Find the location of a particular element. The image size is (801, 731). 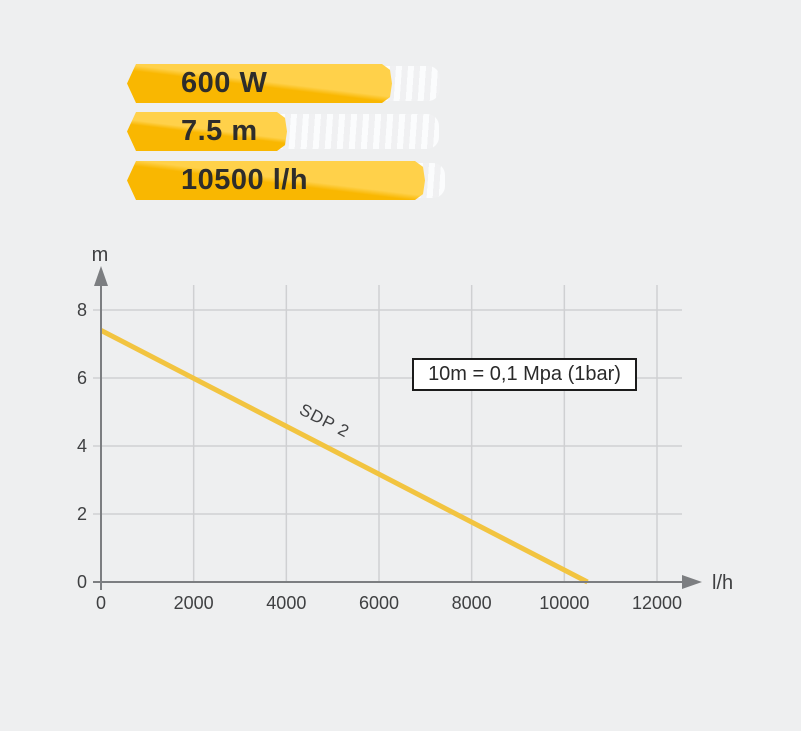

x-tick-label: 2000 is located at coordinates (194, 603).